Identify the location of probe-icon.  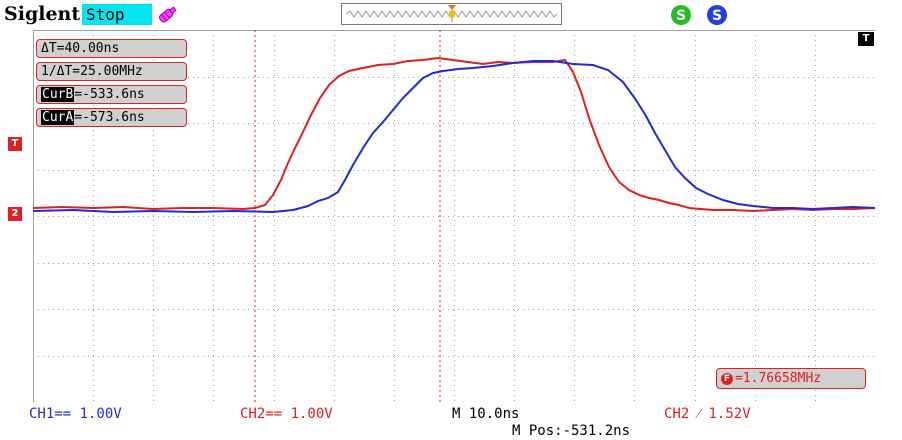
(168, 14).